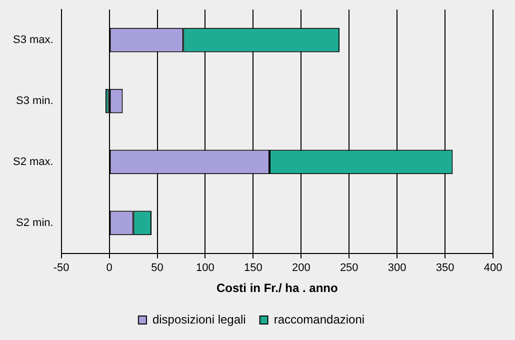  I want to click on x-tick-label: 250, so click(349, 268).